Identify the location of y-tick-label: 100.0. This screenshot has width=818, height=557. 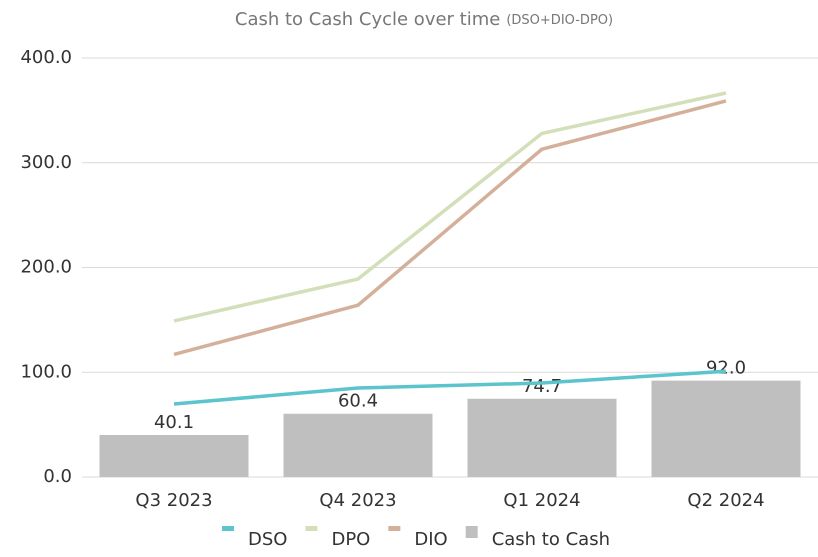
(46, 371).